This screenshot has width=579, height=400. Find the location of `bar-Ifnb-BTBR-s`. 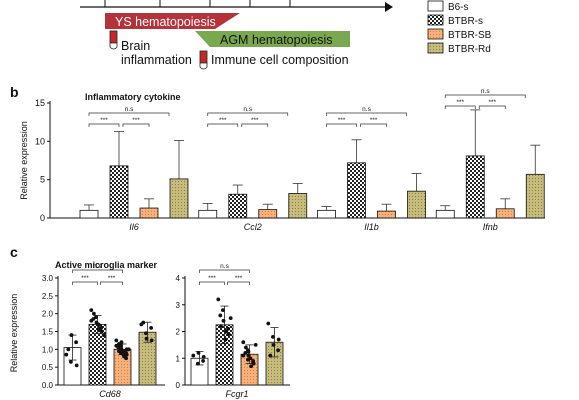

bar-Ifnb-BTBR-s is located at coordinates (475, 187).